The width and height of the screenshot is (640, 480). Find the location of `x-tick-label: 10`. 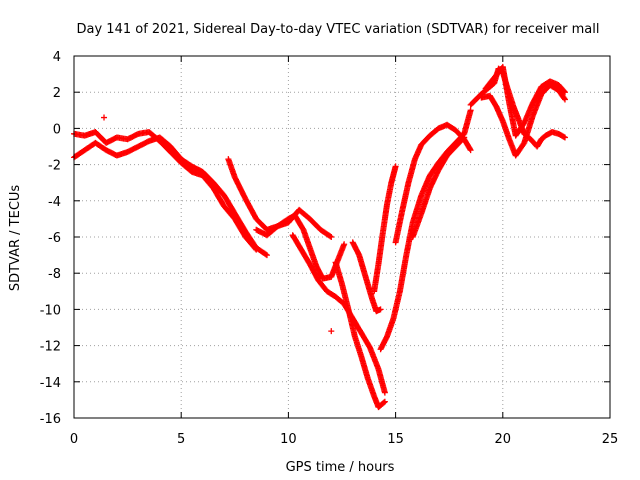

x-tick-label: 10 is located at coordinates (288, 439).